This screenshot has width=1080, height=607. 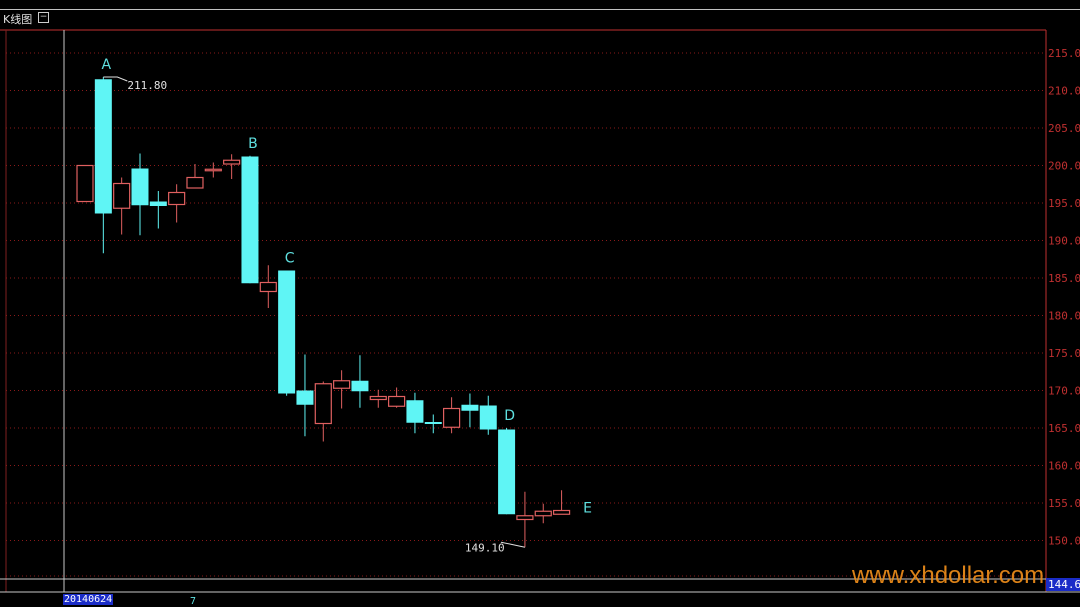 I want to click on point-label: D, so click(x=509, y=416).